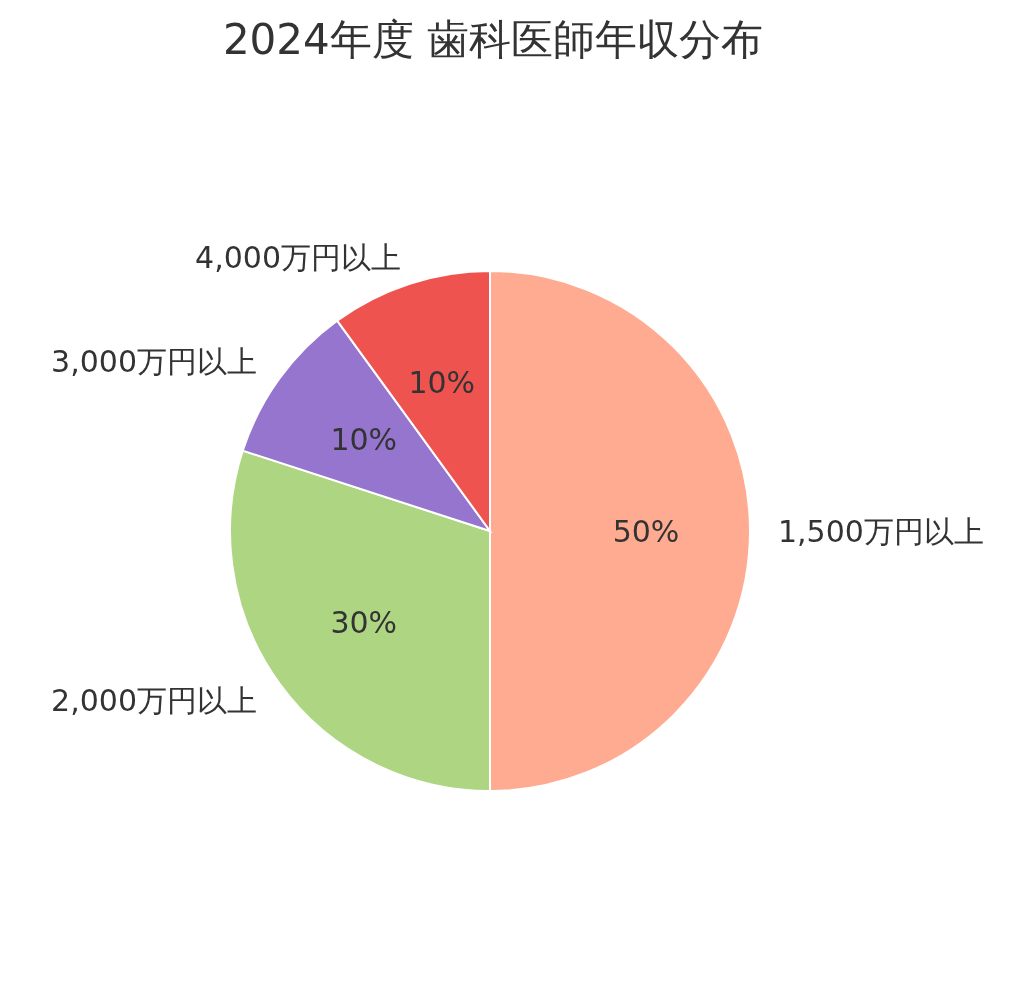 This screenshot has width=1024, height=1004. Describe the element at coordinates (493, 40) in the screenshot. I see `chart-title: 2024年度 歯科医師年収分布` at that location.